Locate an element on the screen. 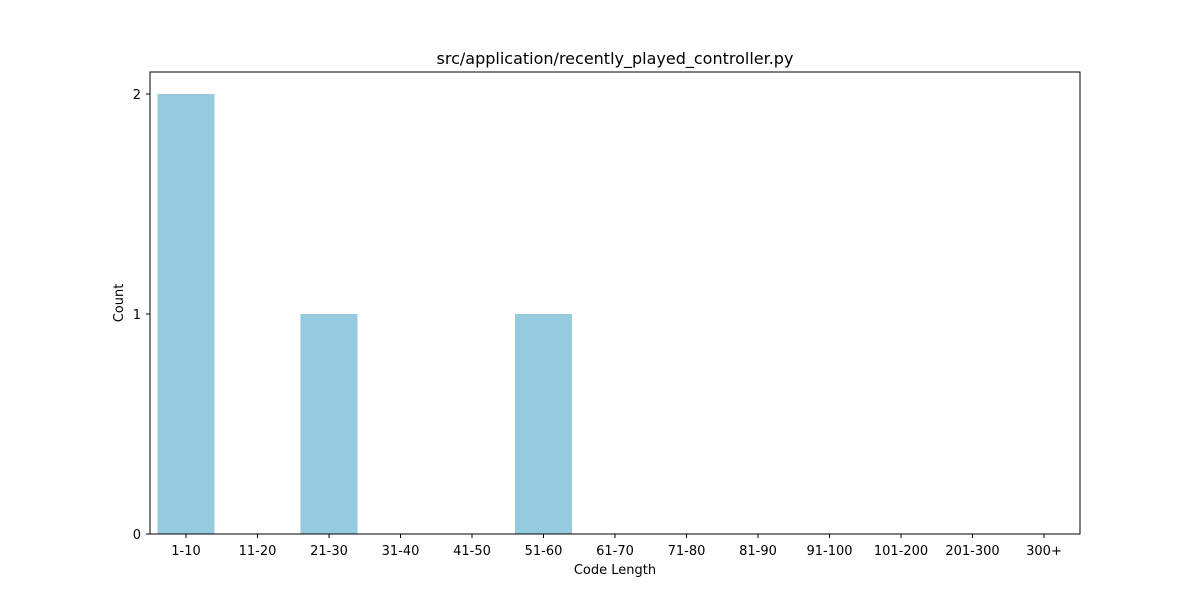  x-tick-label: 71-80 is located at coordinates (687, 551).